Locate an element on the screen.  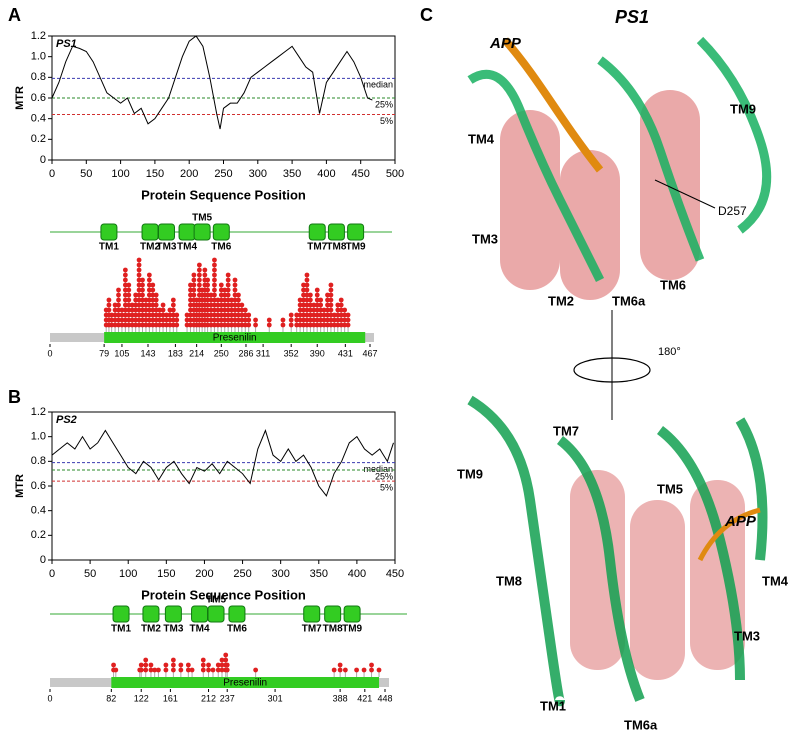
x-tick-label: 0 is located at coordinates (49, 353).